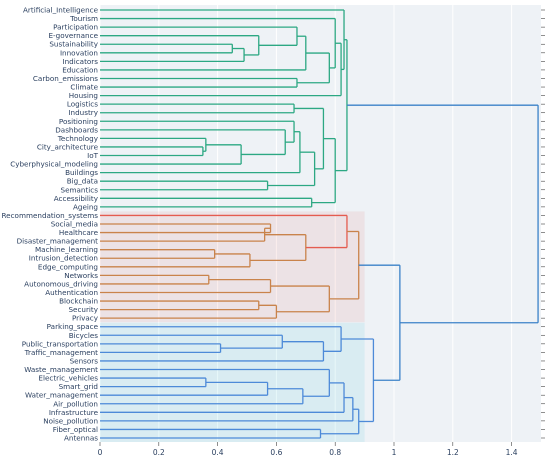 The width and height of the screenshot is (550, 459). Describe the element at coordinates (83, 18) in the screenshot. I see `leaf-label: Tourism` at that location.